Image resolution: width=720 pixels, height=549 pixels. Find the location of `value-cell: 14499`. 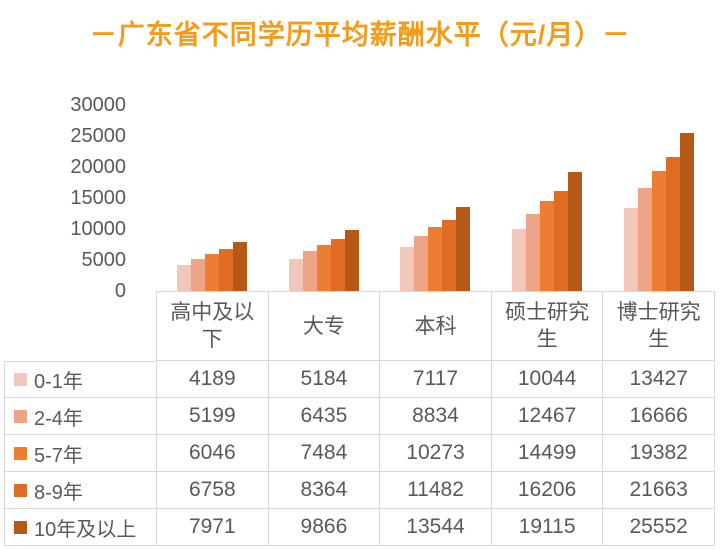

value-cell: 14499 is located at coordinates (546, 453).